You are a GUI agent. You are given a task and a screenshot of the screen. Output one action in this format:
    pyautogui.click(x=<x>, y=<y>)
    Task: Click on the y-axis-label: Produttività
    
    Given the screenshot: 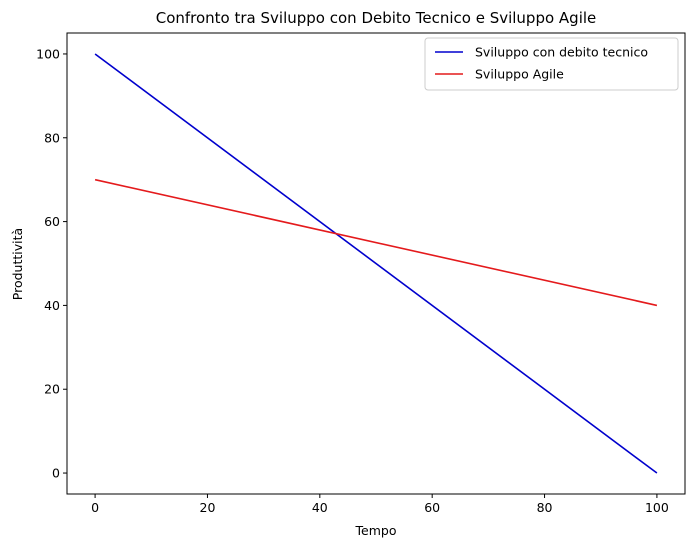 What is the action you would take?
    pyautogui.click(x=17, y=264)
    